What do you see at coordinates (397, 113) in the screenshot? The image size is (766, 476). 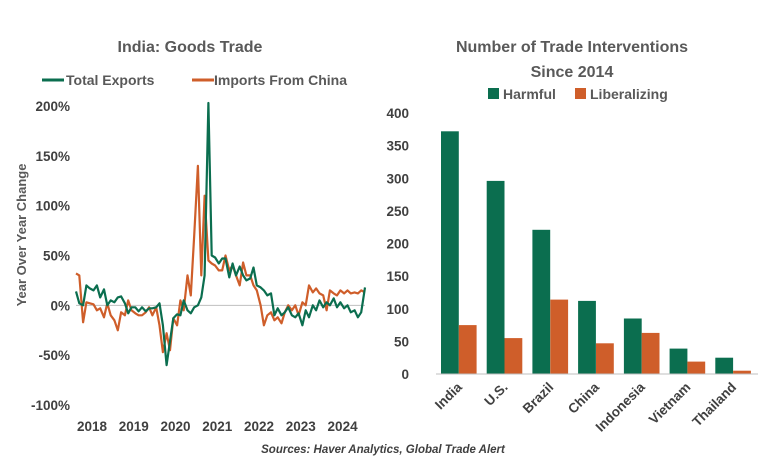 I see `y-tick-label: 400` at bounding box center [397, 113].